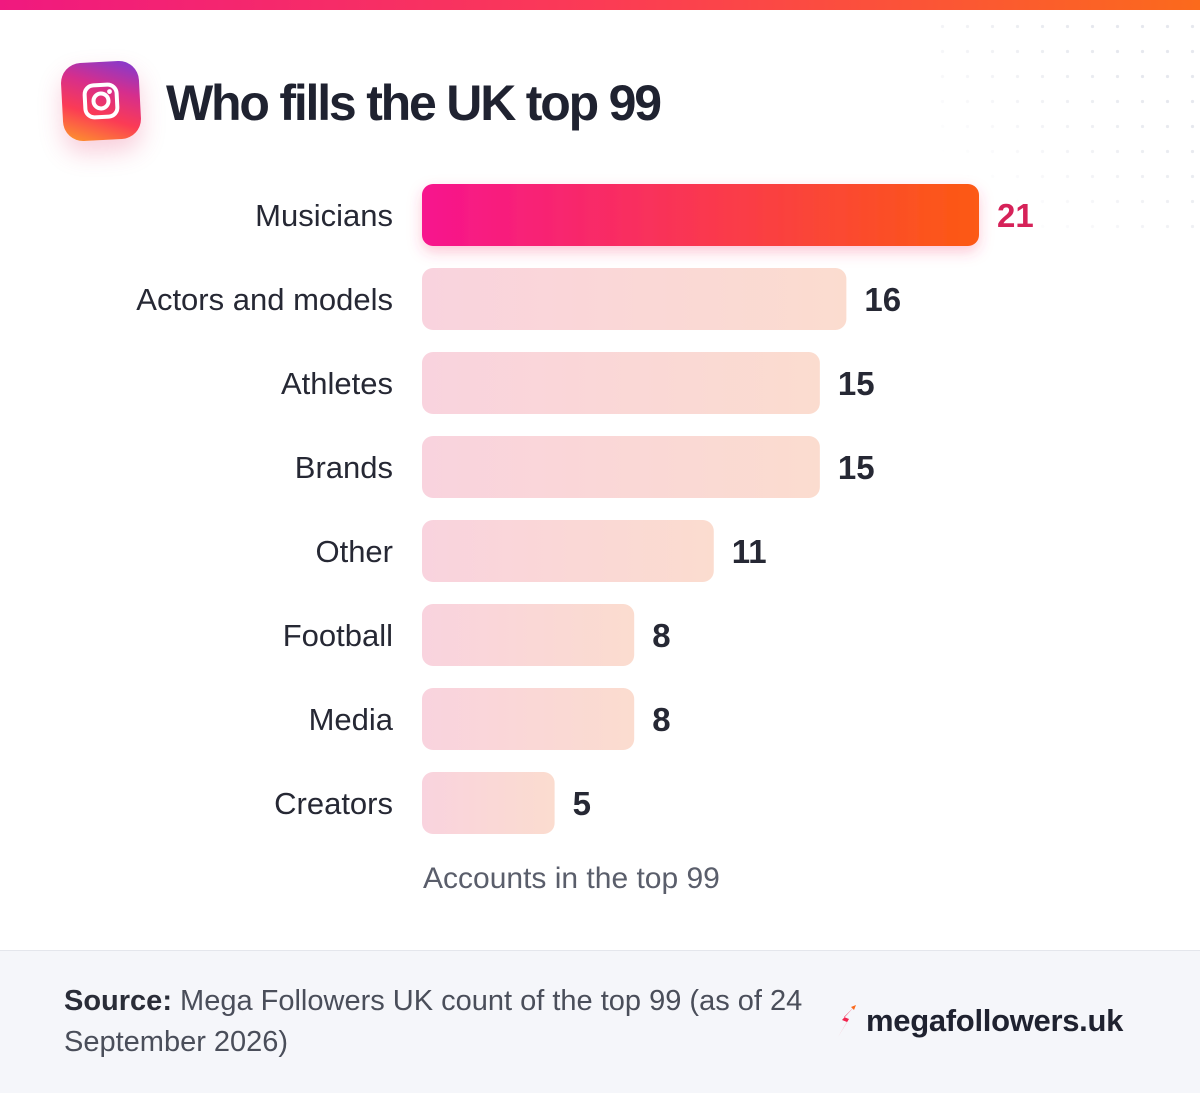 The width and height of the screenshot is (1200, 1093). What do you see at coordinates (749, 551) in the screenshot?
I see `data-label: 11` at bounding box center [749, 551].